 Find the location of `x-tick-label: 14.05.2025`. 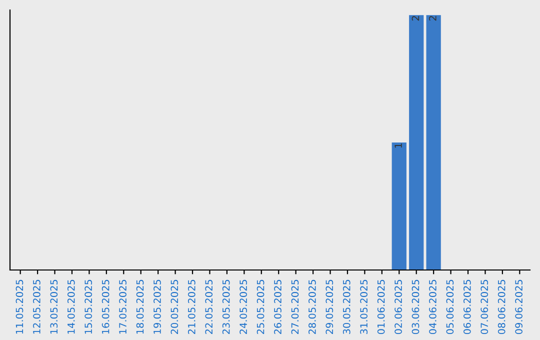

x-tick-label: 14.05.2025 is located at coordinates (71, 307).